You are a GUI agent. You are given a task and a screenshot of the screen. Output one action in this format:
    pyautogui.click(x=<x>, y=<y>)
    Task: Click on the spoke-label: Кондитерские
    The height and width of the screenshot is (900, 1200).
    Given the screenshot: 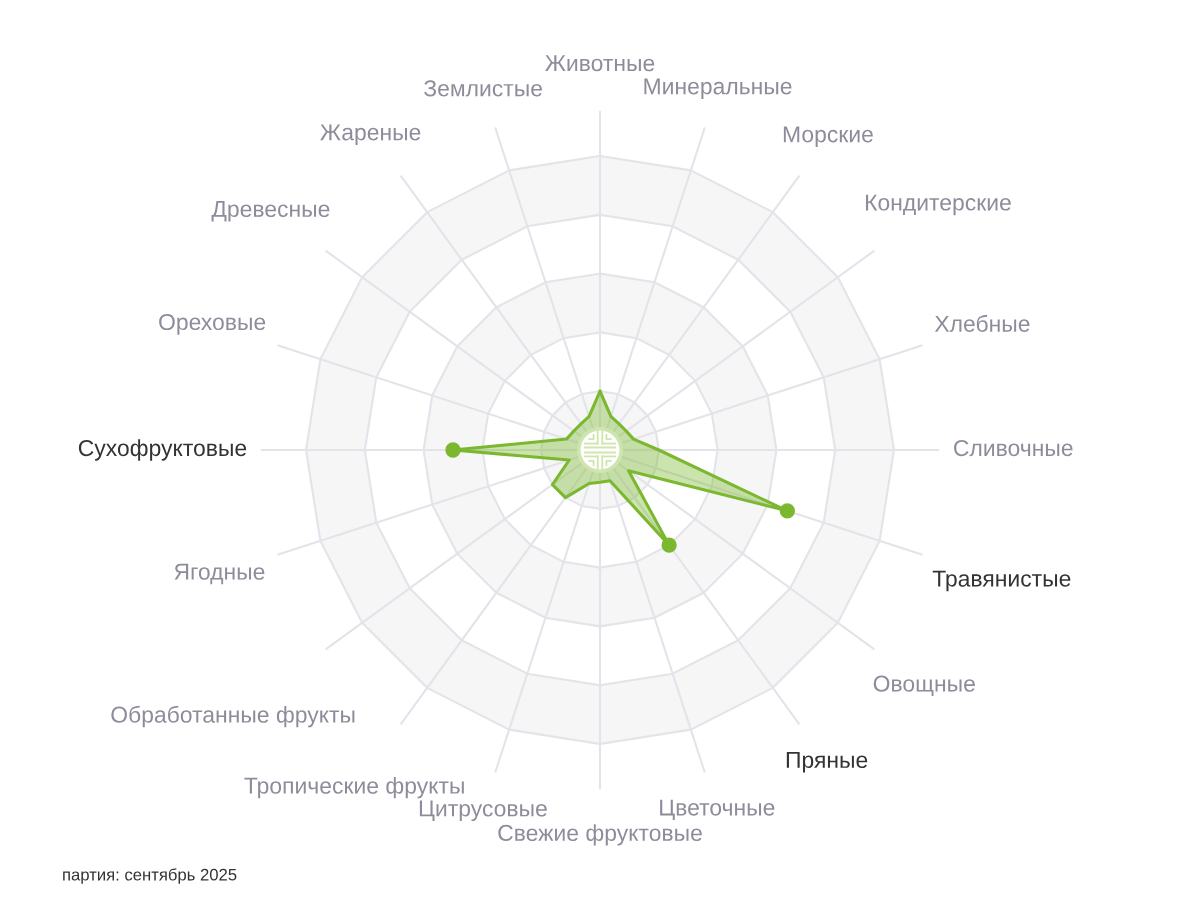 What is the action you would take?
    pyautogui.click(x=938, y=205)
    